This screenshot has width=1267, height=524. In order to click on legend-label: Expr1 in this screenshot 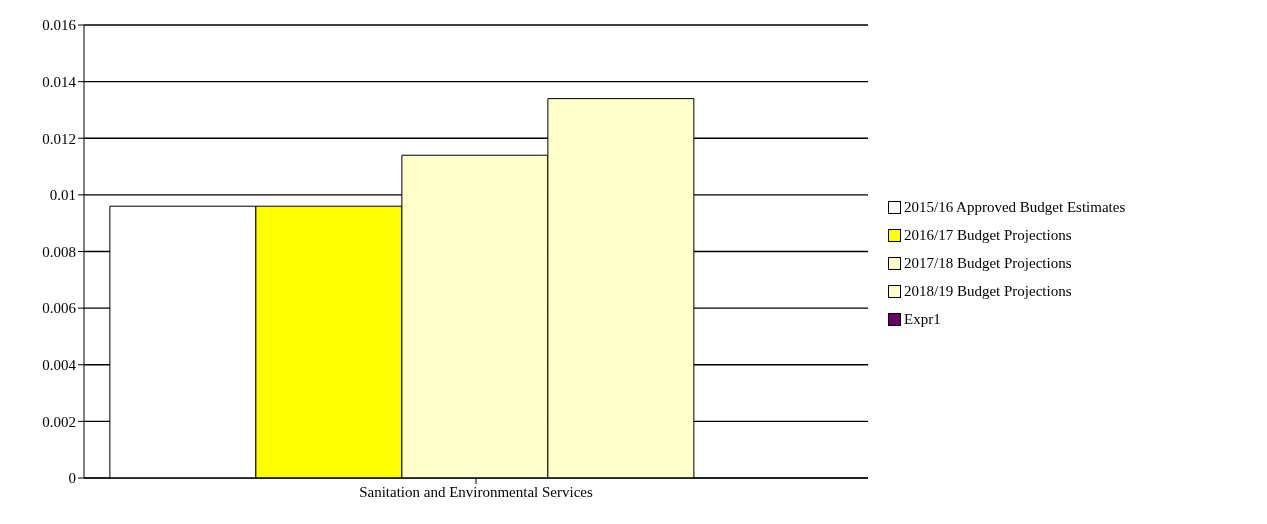, I will do `click(922, 319)`.